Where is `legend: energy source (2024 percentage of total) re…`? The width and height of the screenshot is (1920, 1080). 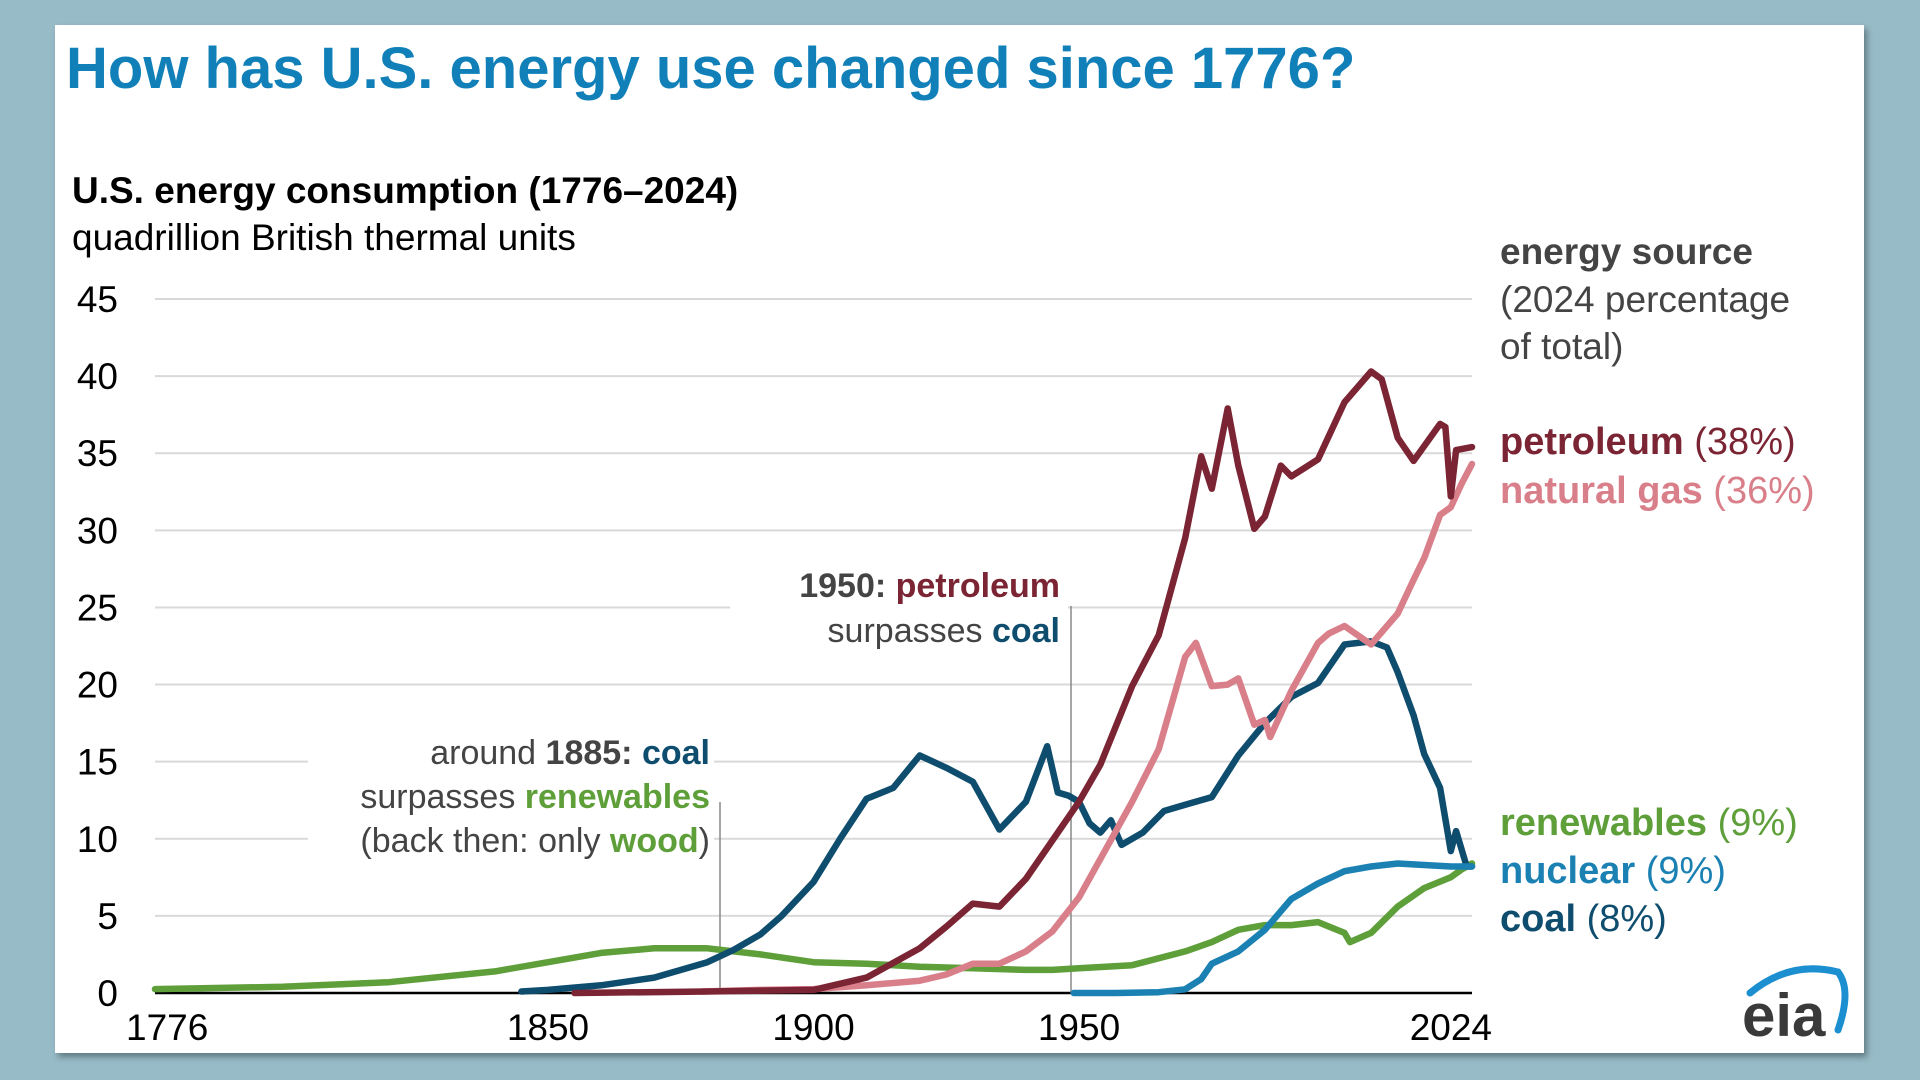
legend: energy source (2024 percentage of total) re… is located at coordinates (1657, 585).